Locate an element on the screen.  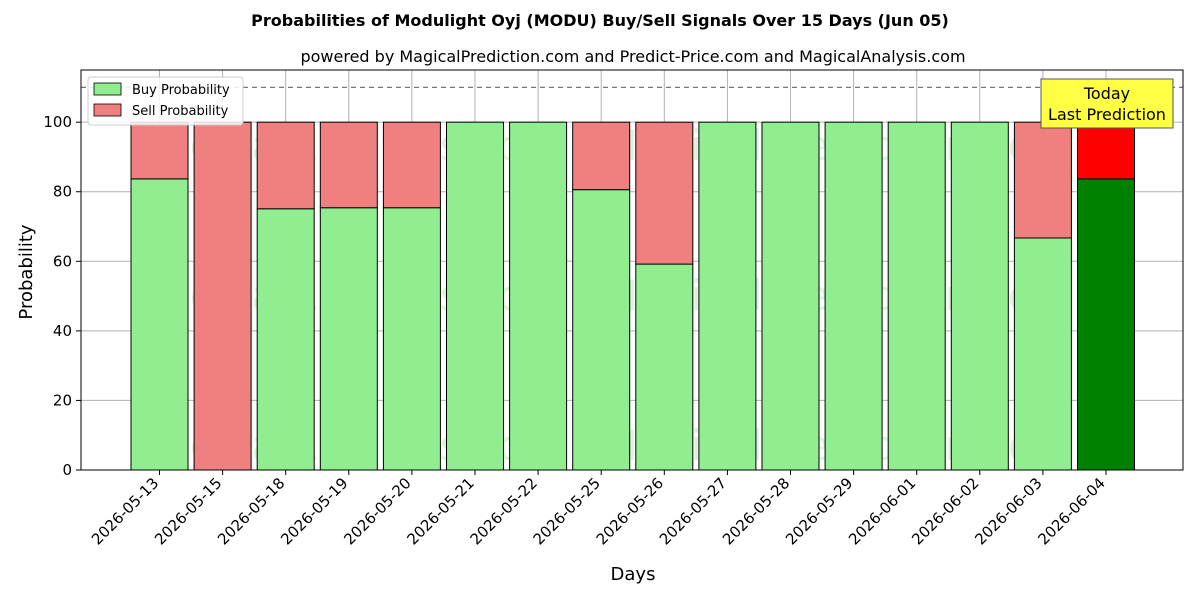
legend-swatch-sell is located at coordinates (107, 110).